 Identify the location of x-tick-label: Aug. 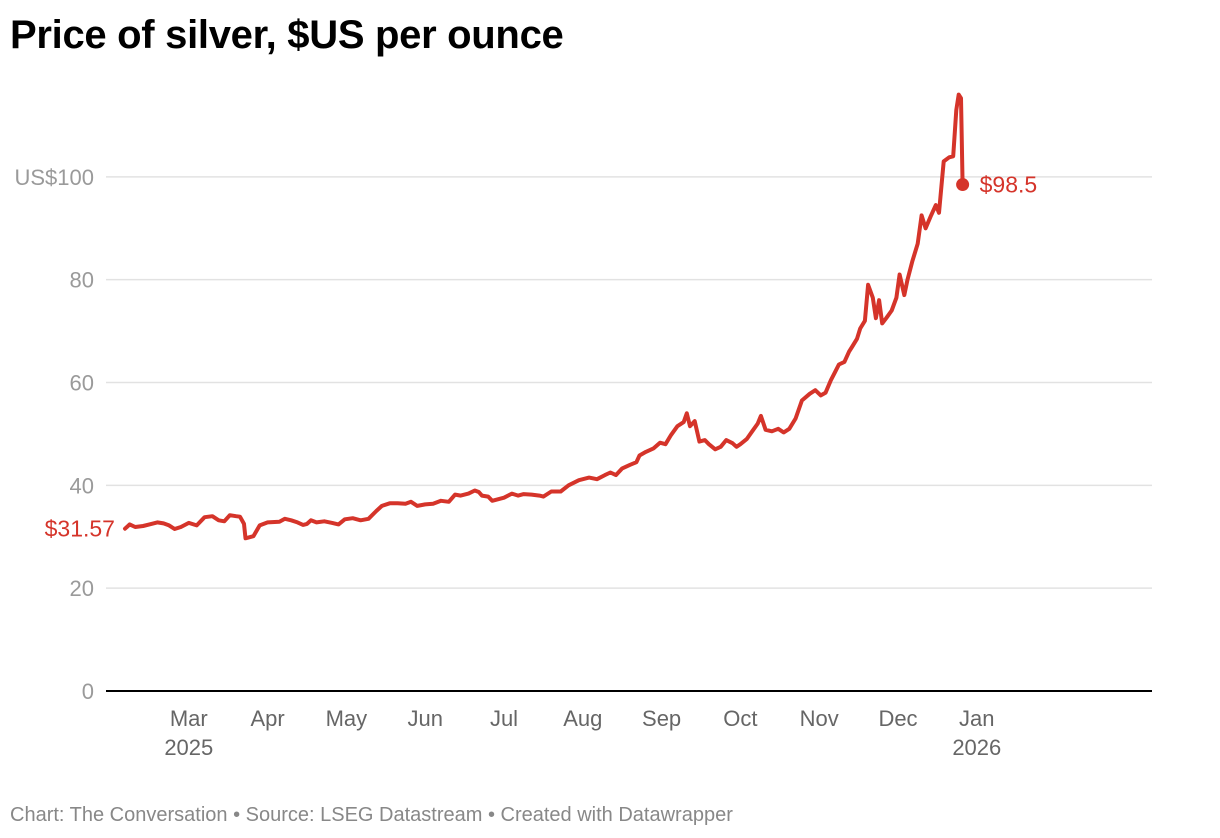
(582, 718).